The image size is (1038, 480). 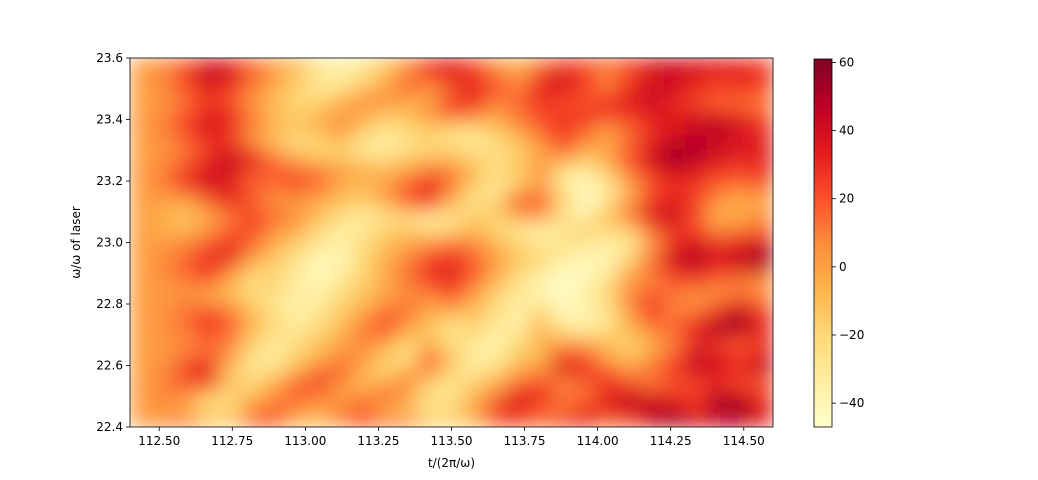 I want to click on x-tick-label: 112.50, so click(x=159, y=441).